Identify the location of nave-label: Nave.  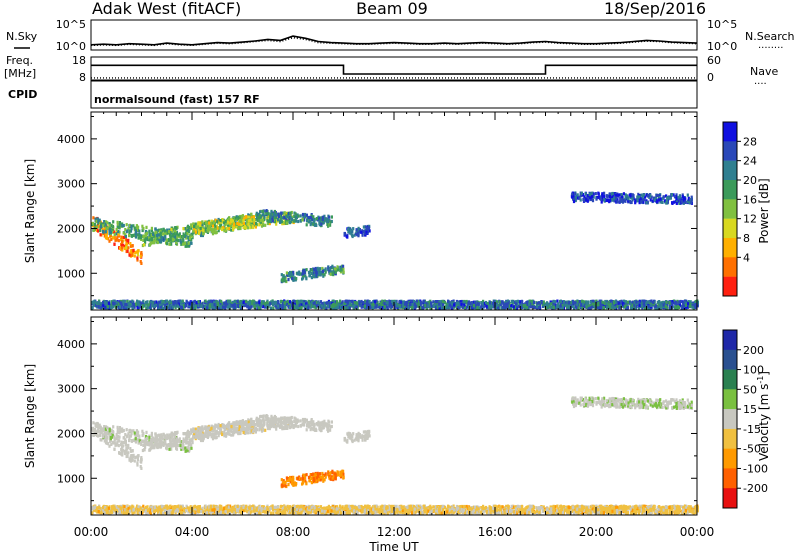
(764, 71).